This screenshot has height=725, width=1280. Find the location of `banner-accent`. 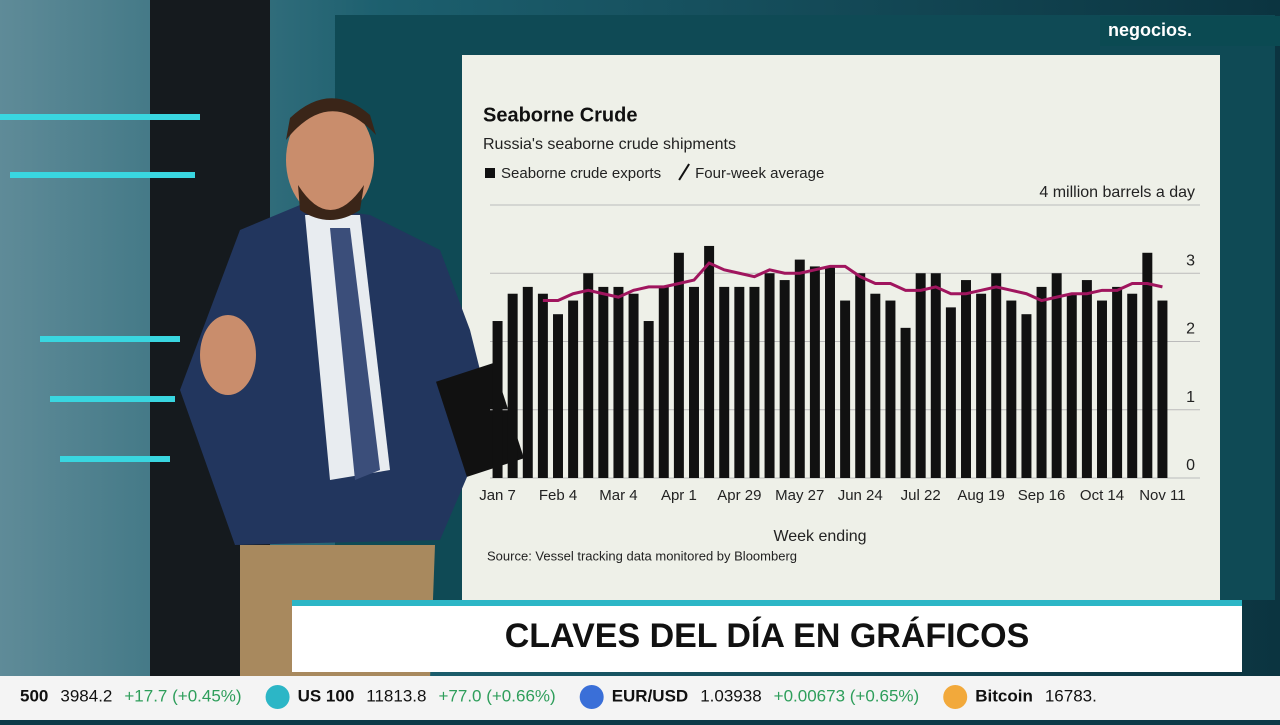

banner-accent is located at coordinates (767, 603).